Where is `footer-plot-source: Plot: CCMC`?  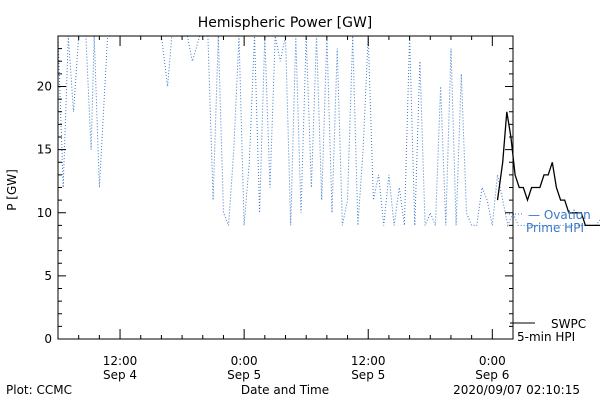 footer-plot-source: Plot: CCMC is located at coordinates (39, 390).